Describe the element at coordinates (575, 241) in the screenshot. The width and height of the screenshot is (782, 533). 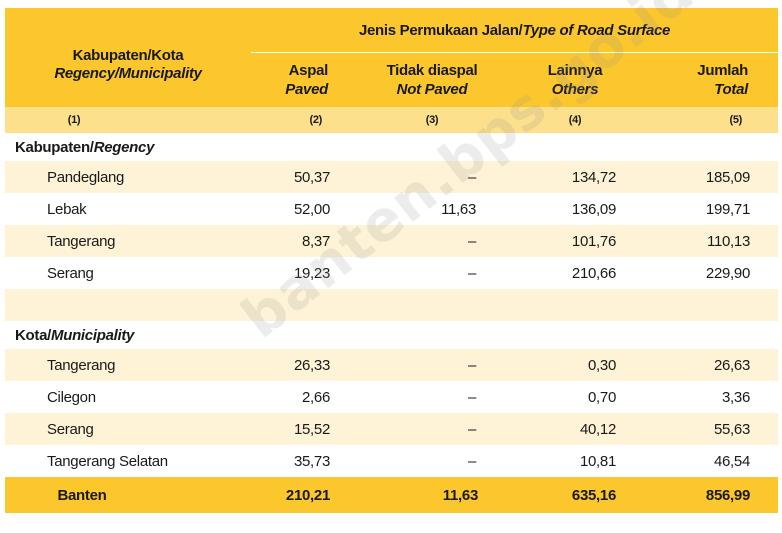
I see `others-value: 101,76` at that location.